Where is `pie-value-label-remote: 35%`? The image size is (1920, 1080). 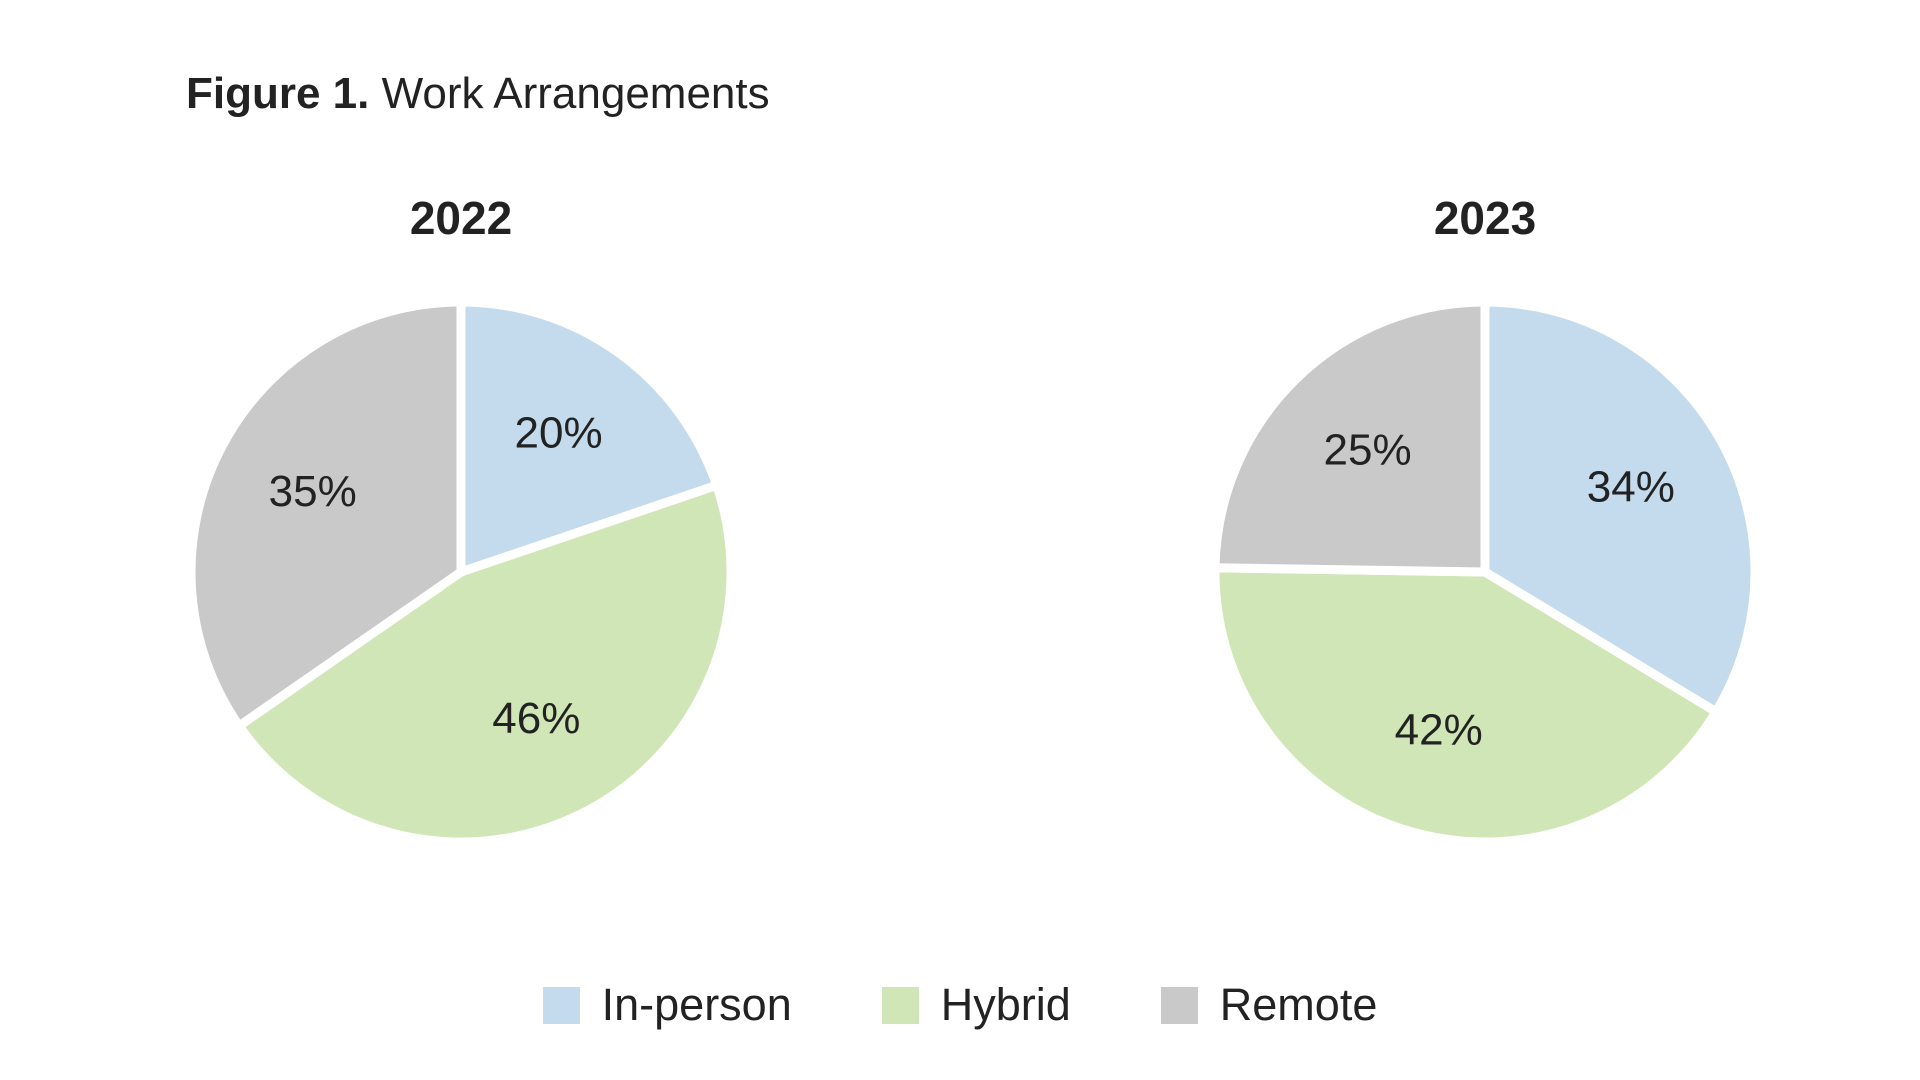 pie-value-label-remote: 35% is located at coordinates (313, 491).